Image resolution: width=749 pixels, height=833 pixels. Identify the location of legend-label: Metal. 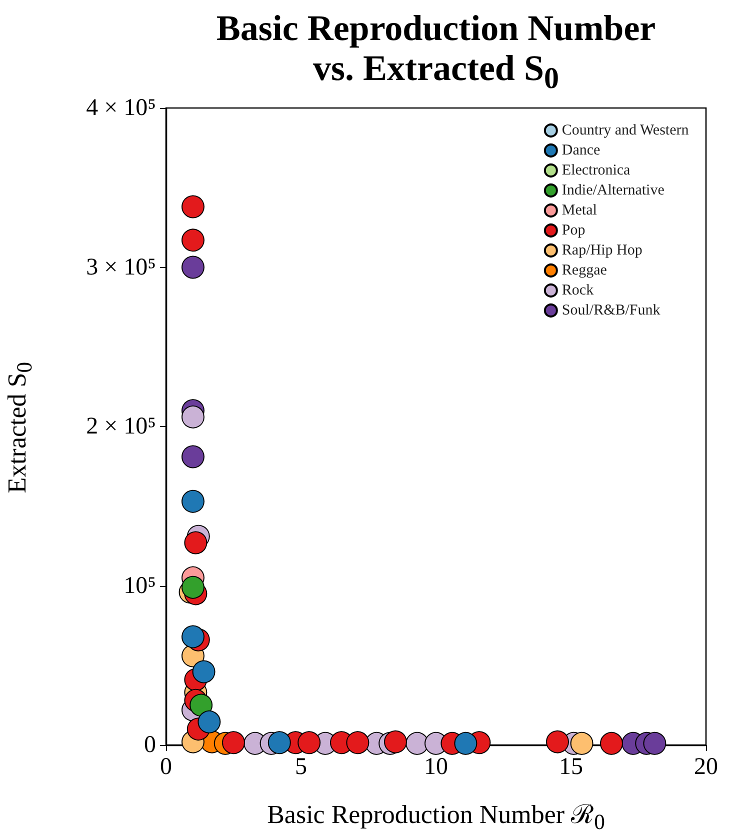
(579, 210).